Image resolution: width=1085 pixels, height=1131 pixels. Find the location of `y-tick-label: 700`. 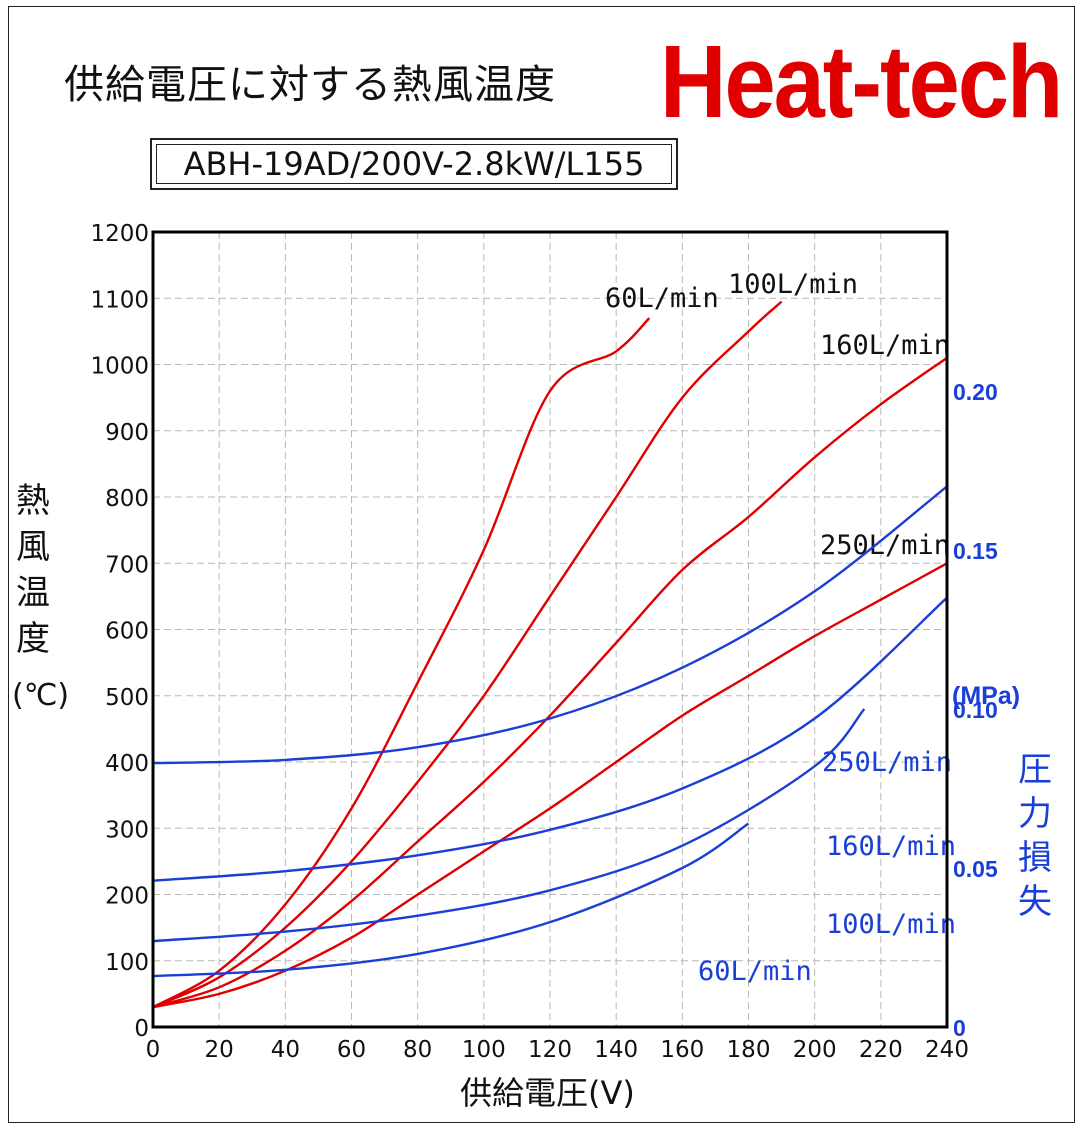

y-tick-label: 700 is located at coordinates (127, 565).